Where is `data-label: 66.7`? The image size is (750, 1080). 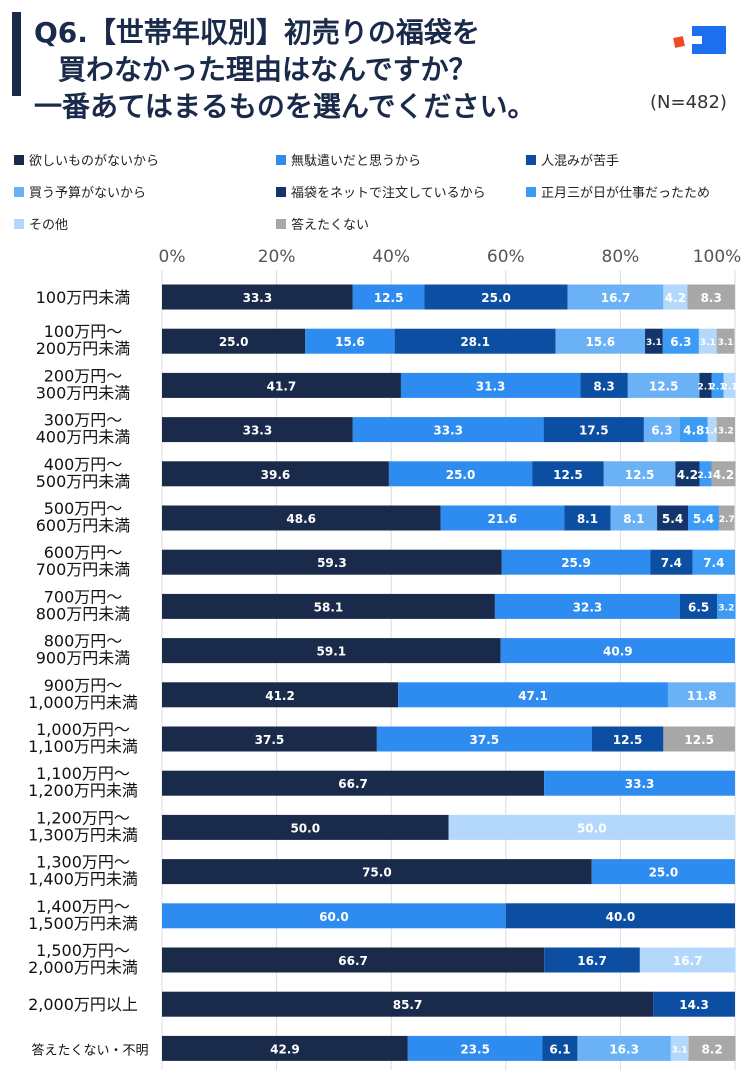 data-label: 66.7 is located at coordinates (353, 961).